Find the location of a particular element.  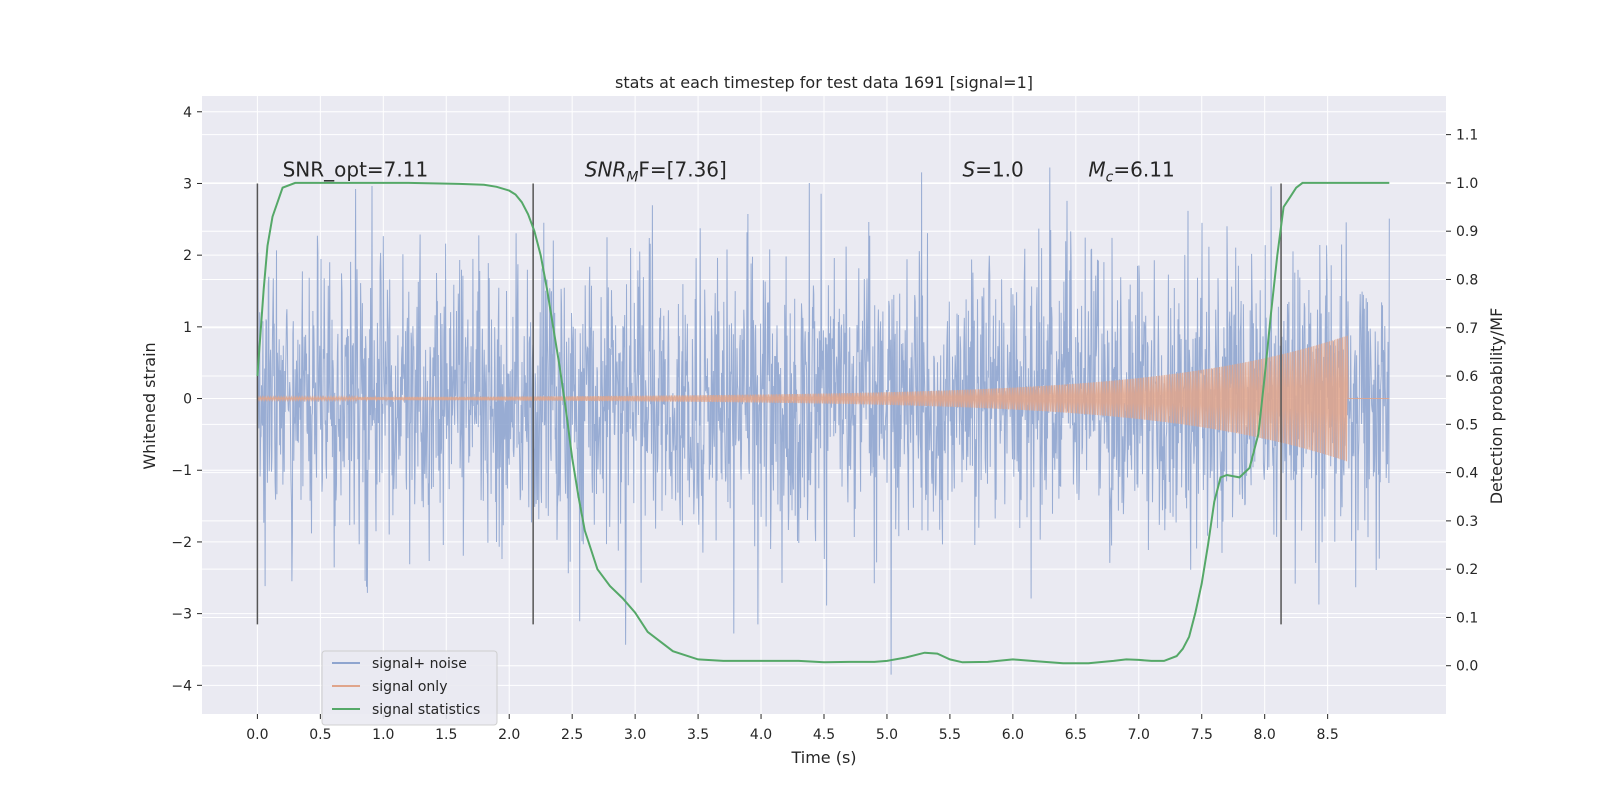

annotation-subscript: M is located at coordinates (632, 177).